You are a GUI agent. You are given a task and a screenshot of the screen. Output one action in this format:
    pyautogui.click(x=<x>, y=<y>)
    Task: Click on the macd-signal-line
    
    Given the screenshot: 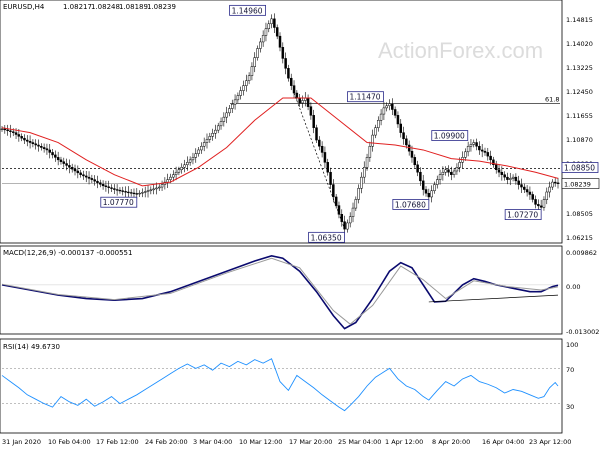 What is the action you would take?
    pyautogui.click(x=280, y=291)
    